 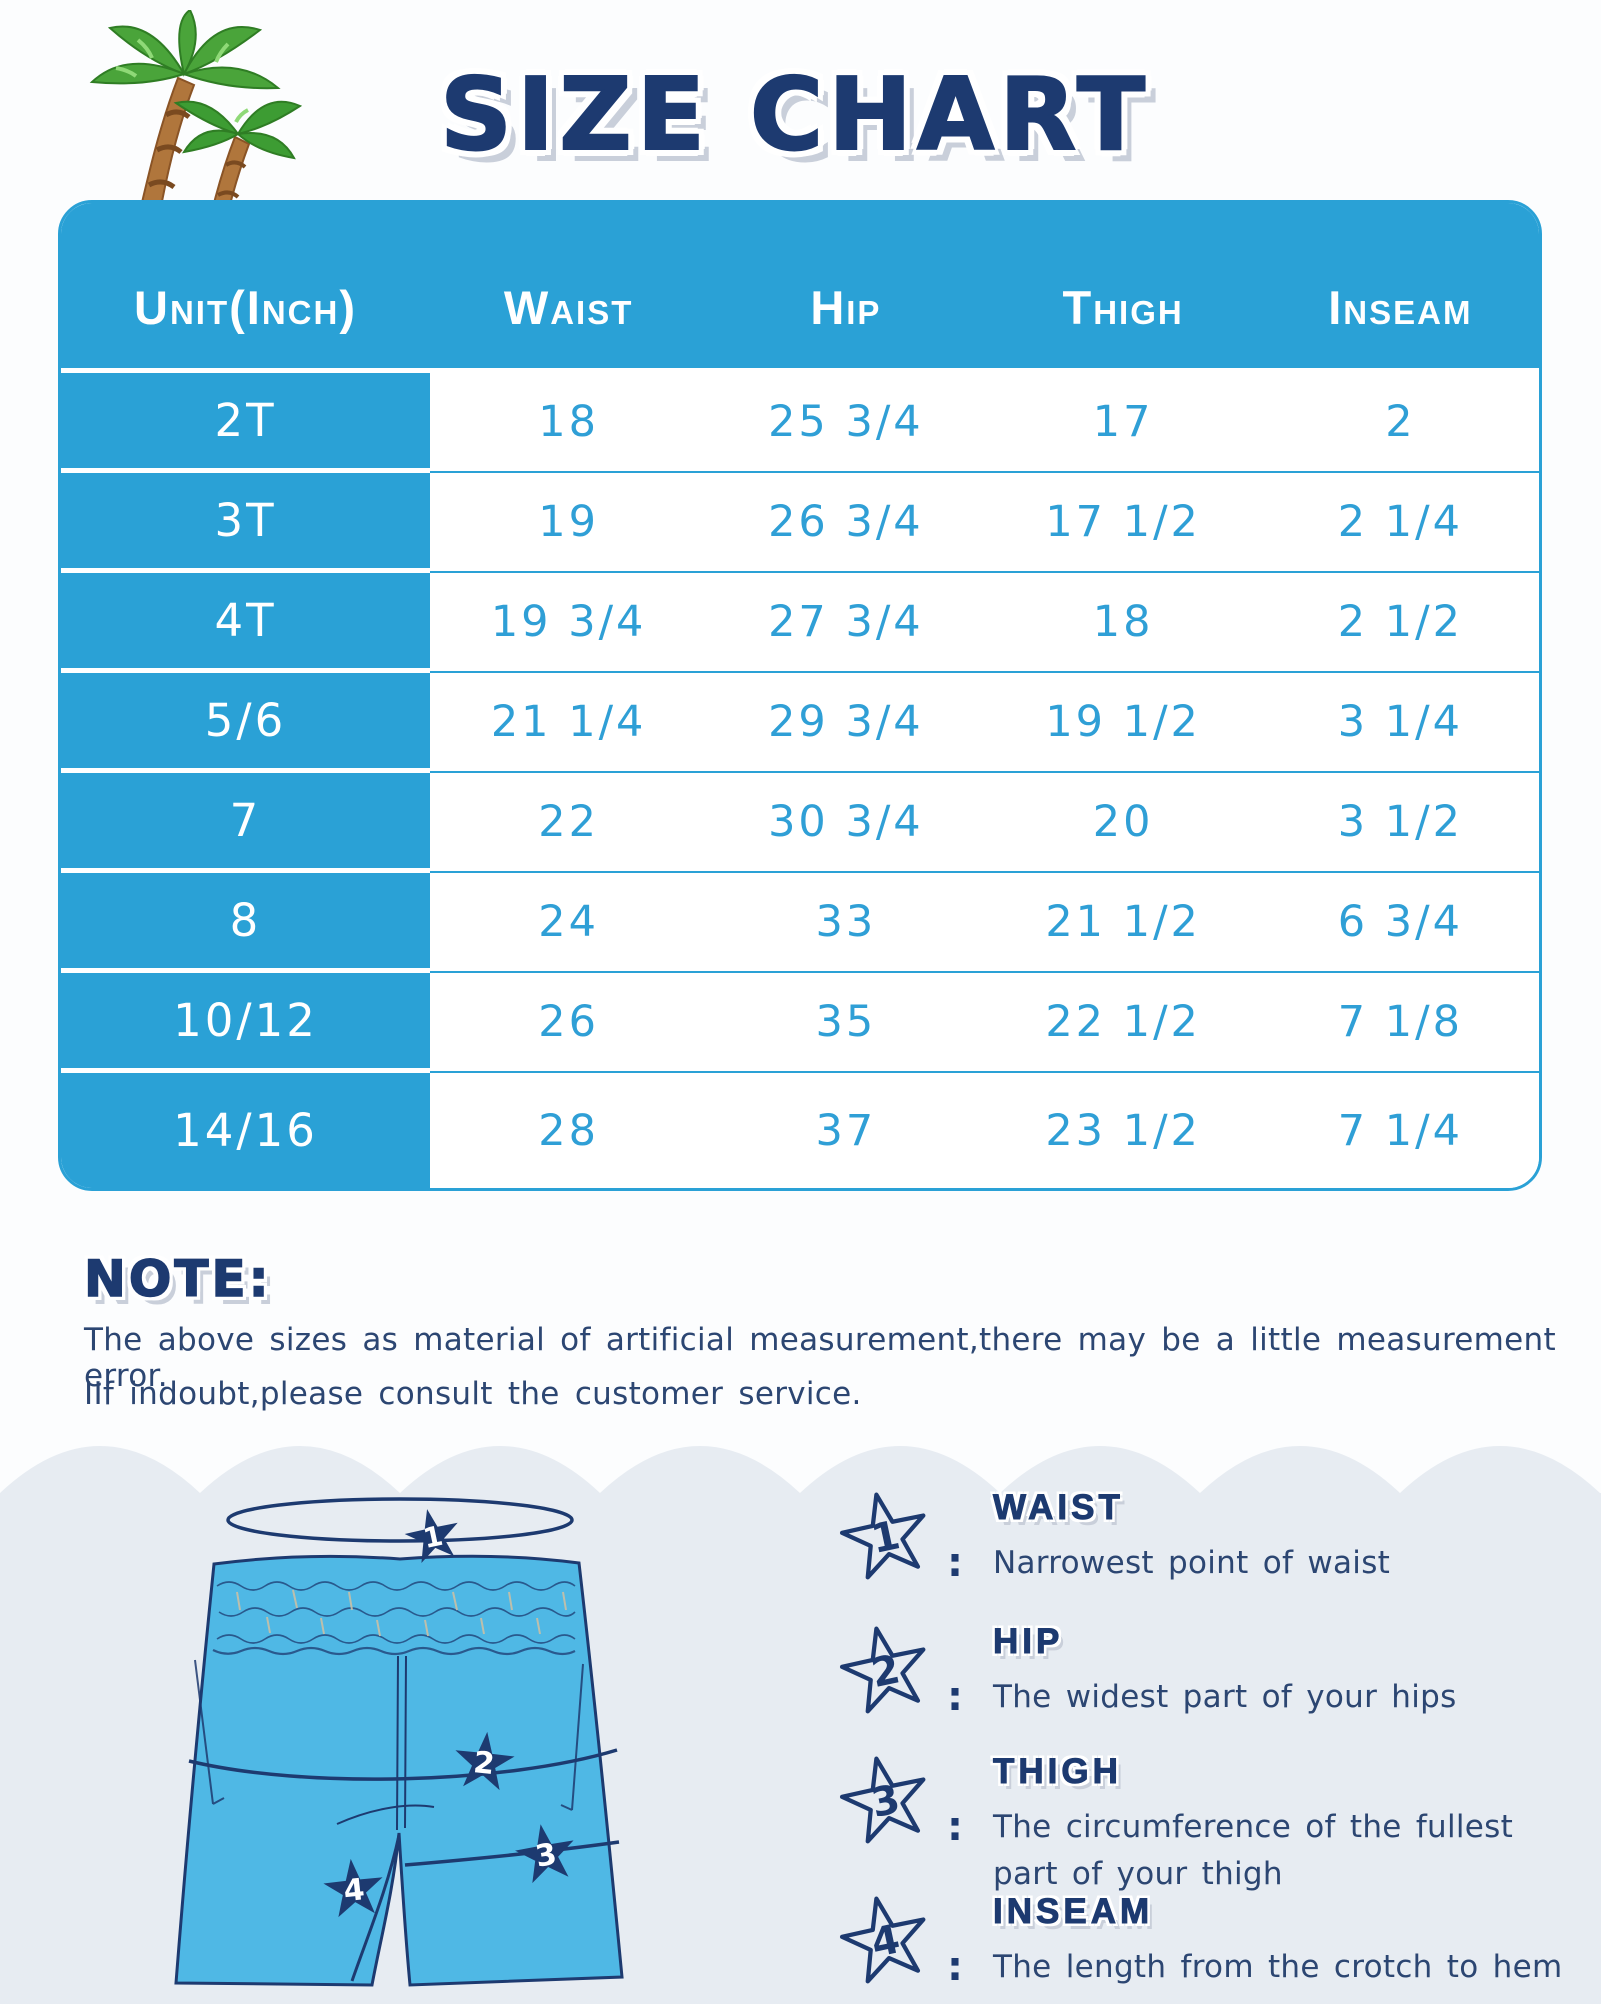 I want to click on svg-text: 4, so click(x=354, y=1890).